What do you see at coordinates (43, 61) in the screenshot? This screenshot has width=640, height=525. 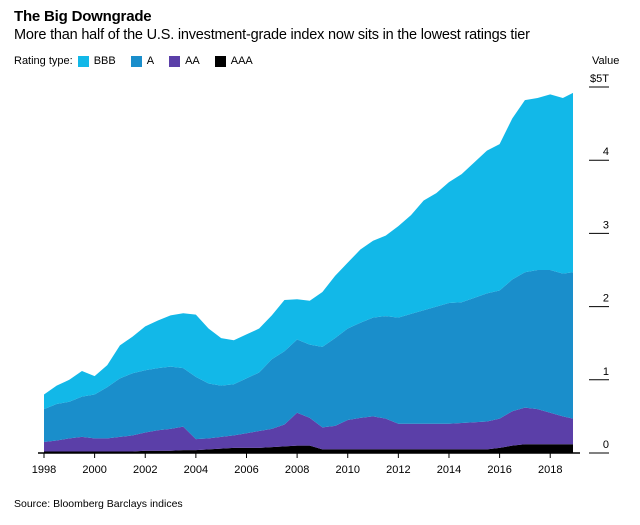 I see `legend-title: Rating type:` at bounding box center [43, 61].